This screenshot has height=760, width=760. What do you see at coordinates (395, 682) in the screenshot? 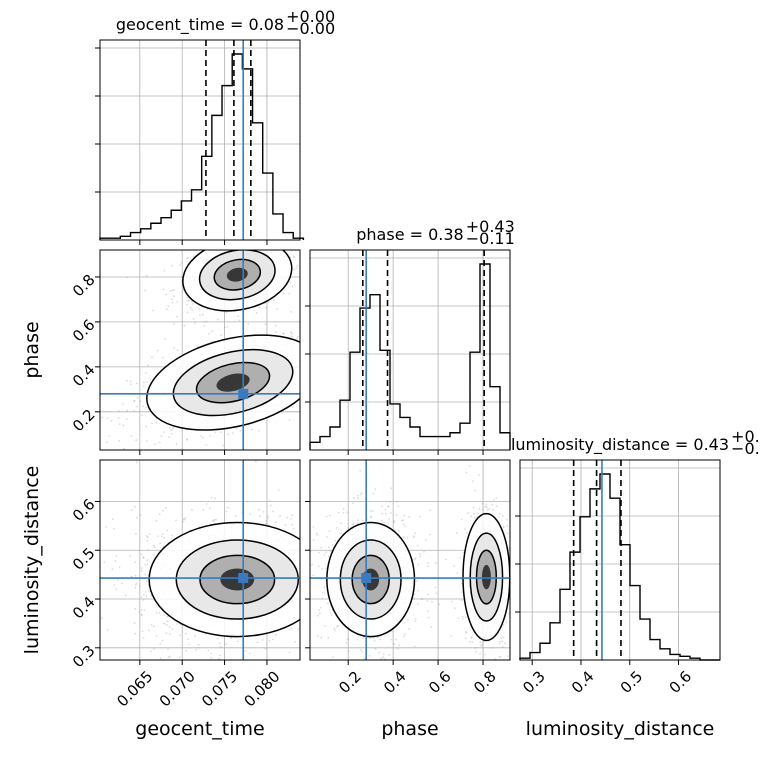
I see `x-tick-label: 0.4` at bounding box center [395, 682].